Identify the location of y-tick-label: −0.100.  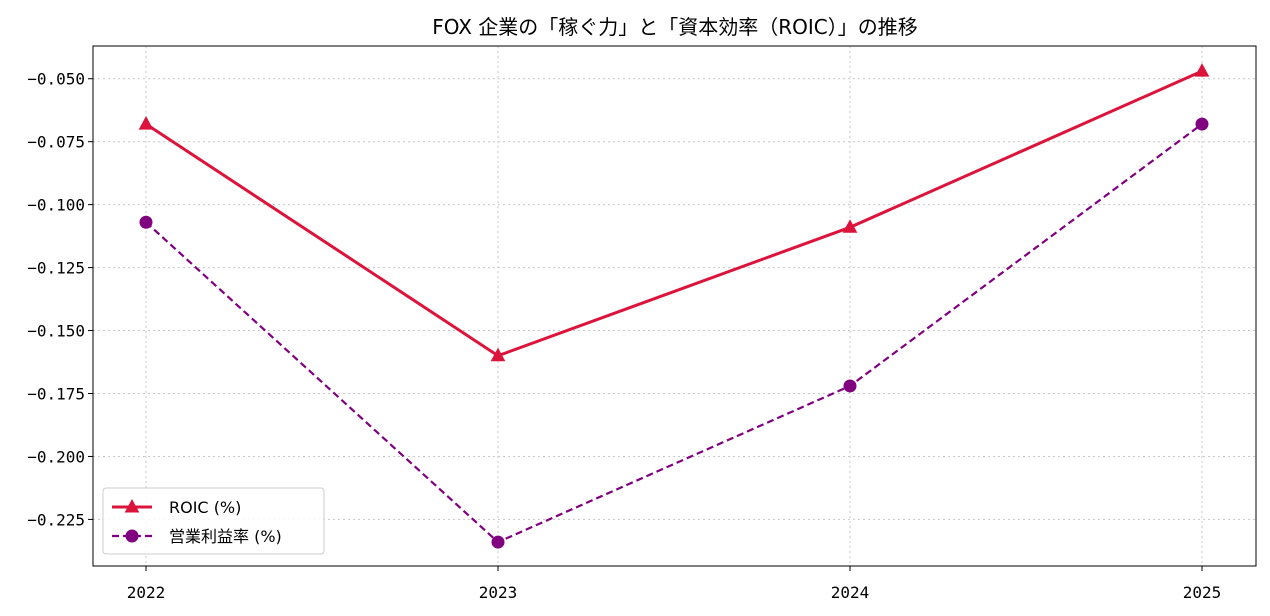
(56, 205).